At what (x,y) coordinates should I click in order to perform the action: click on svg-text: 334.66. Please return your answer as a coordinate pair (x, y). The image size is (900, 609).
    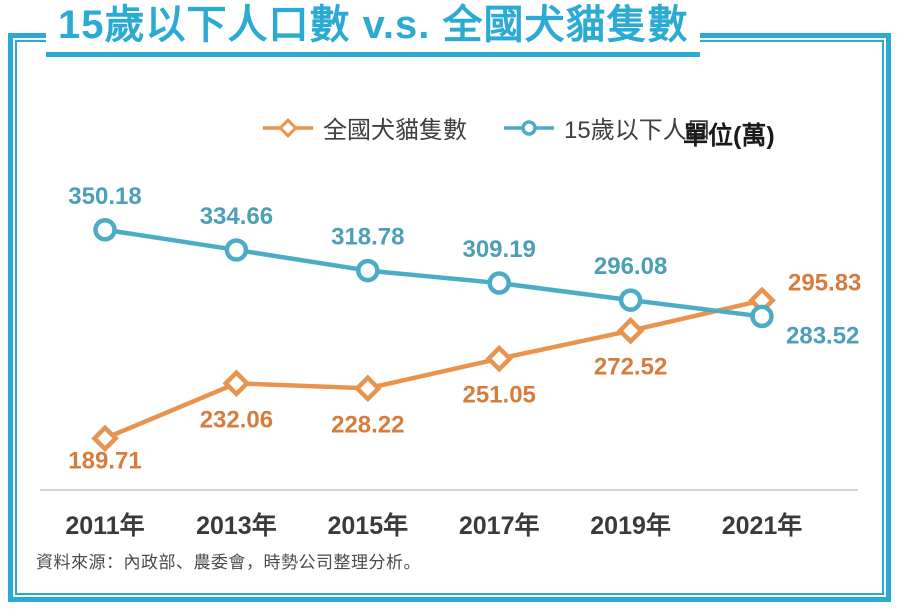
    Looking at the image, I should click on (236, 216).